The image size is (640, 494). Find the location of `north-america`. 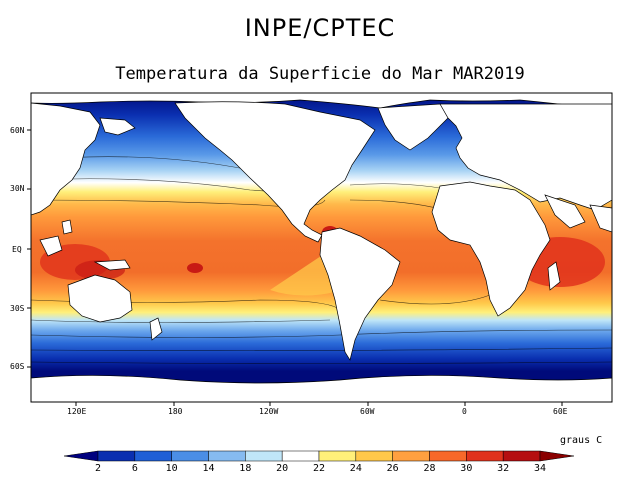

north-america is located at coordinates (275, 172).